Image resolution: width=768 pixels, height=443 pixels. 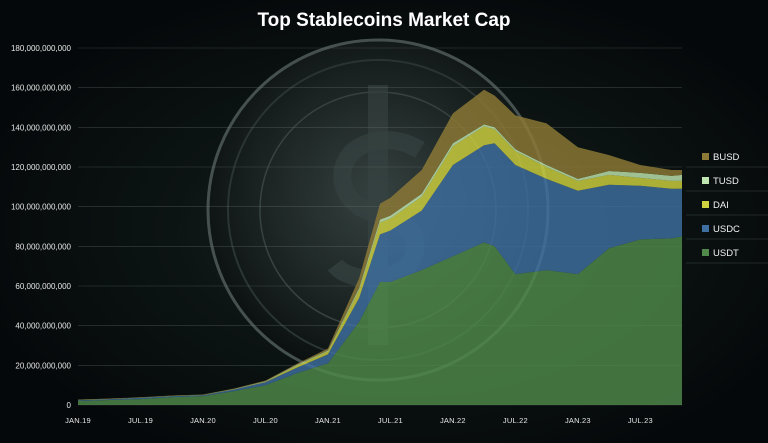 I want to click on x-tick-label: JAN.22, so click(x=453, y=420).